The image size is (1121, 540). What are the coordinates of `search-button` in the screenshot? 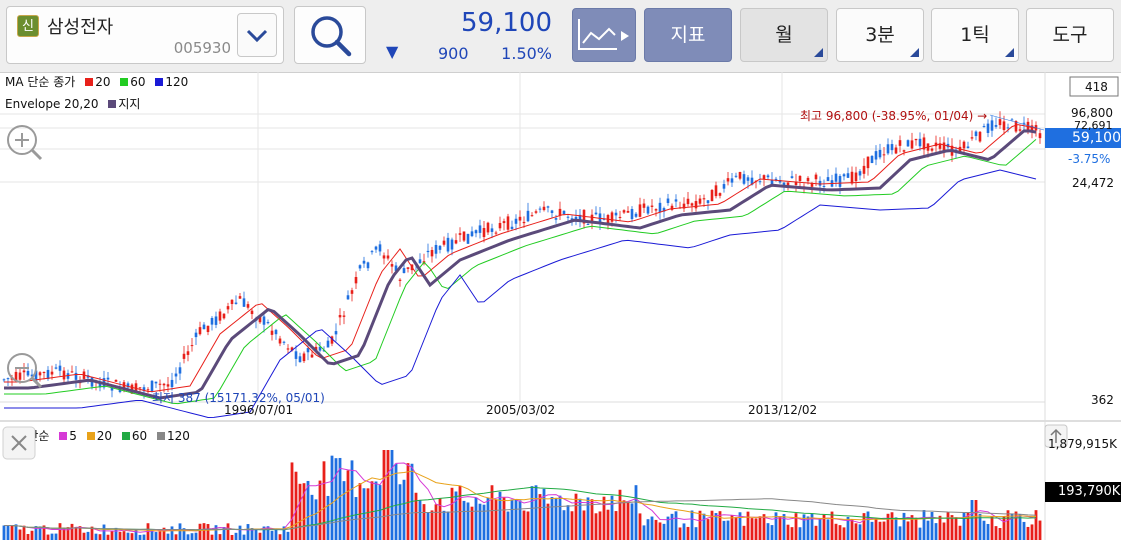 It's located at (330, 35).